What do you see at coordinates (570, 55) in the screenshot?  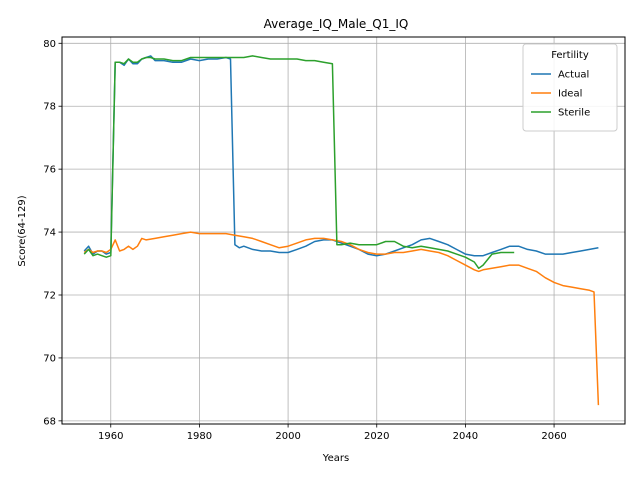 I see `legend-title: Fertility` at bounding box center [570, 55].